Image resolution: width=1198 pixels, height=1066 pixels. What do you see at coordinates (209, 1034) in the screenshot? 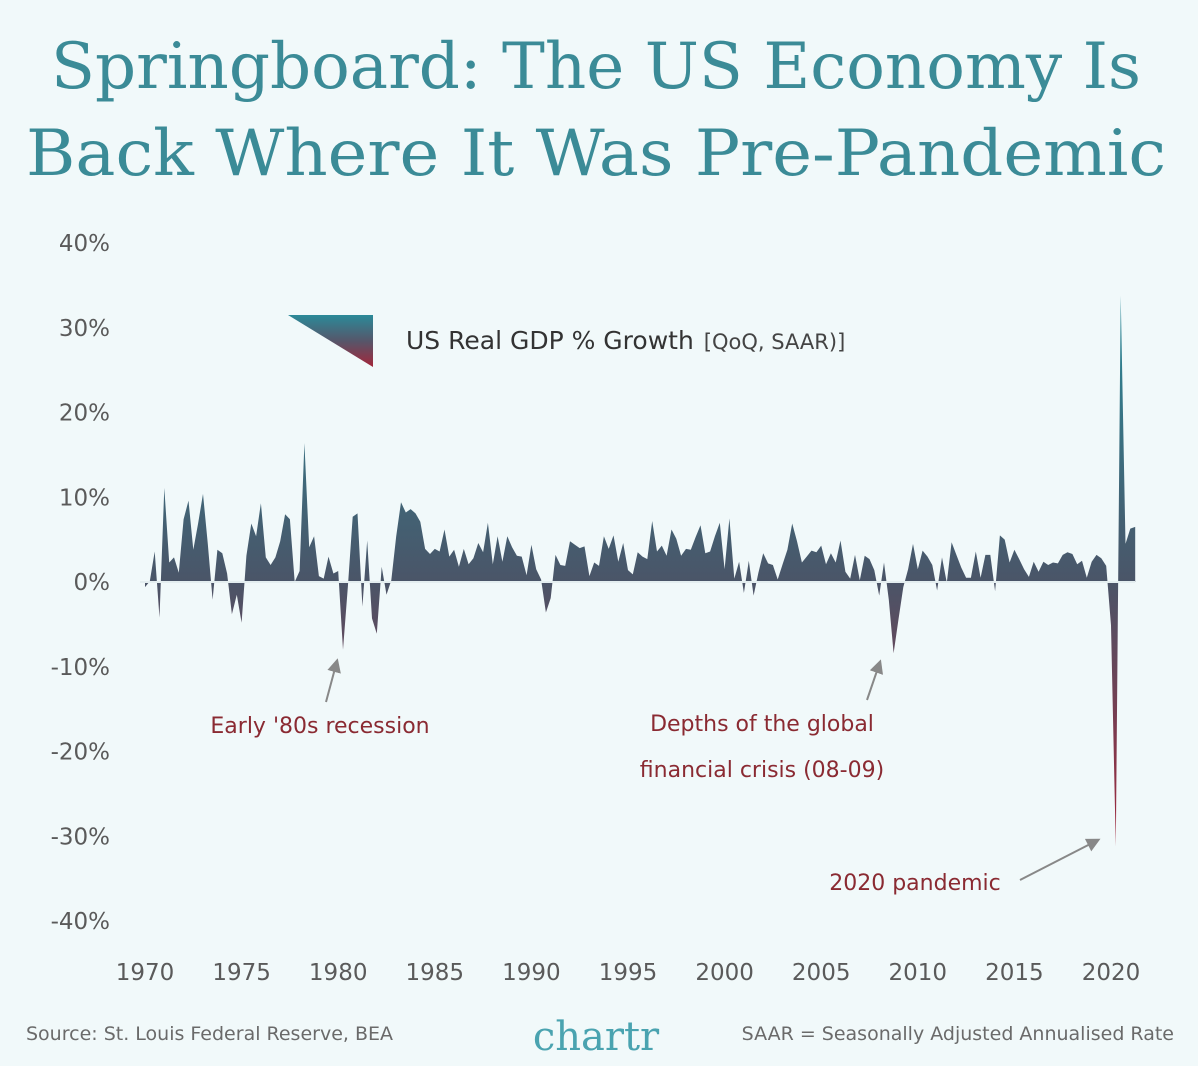
I see `source-text: Source: St. Louis Federal Reserve, BEA` at bounding box center [209, 1034].